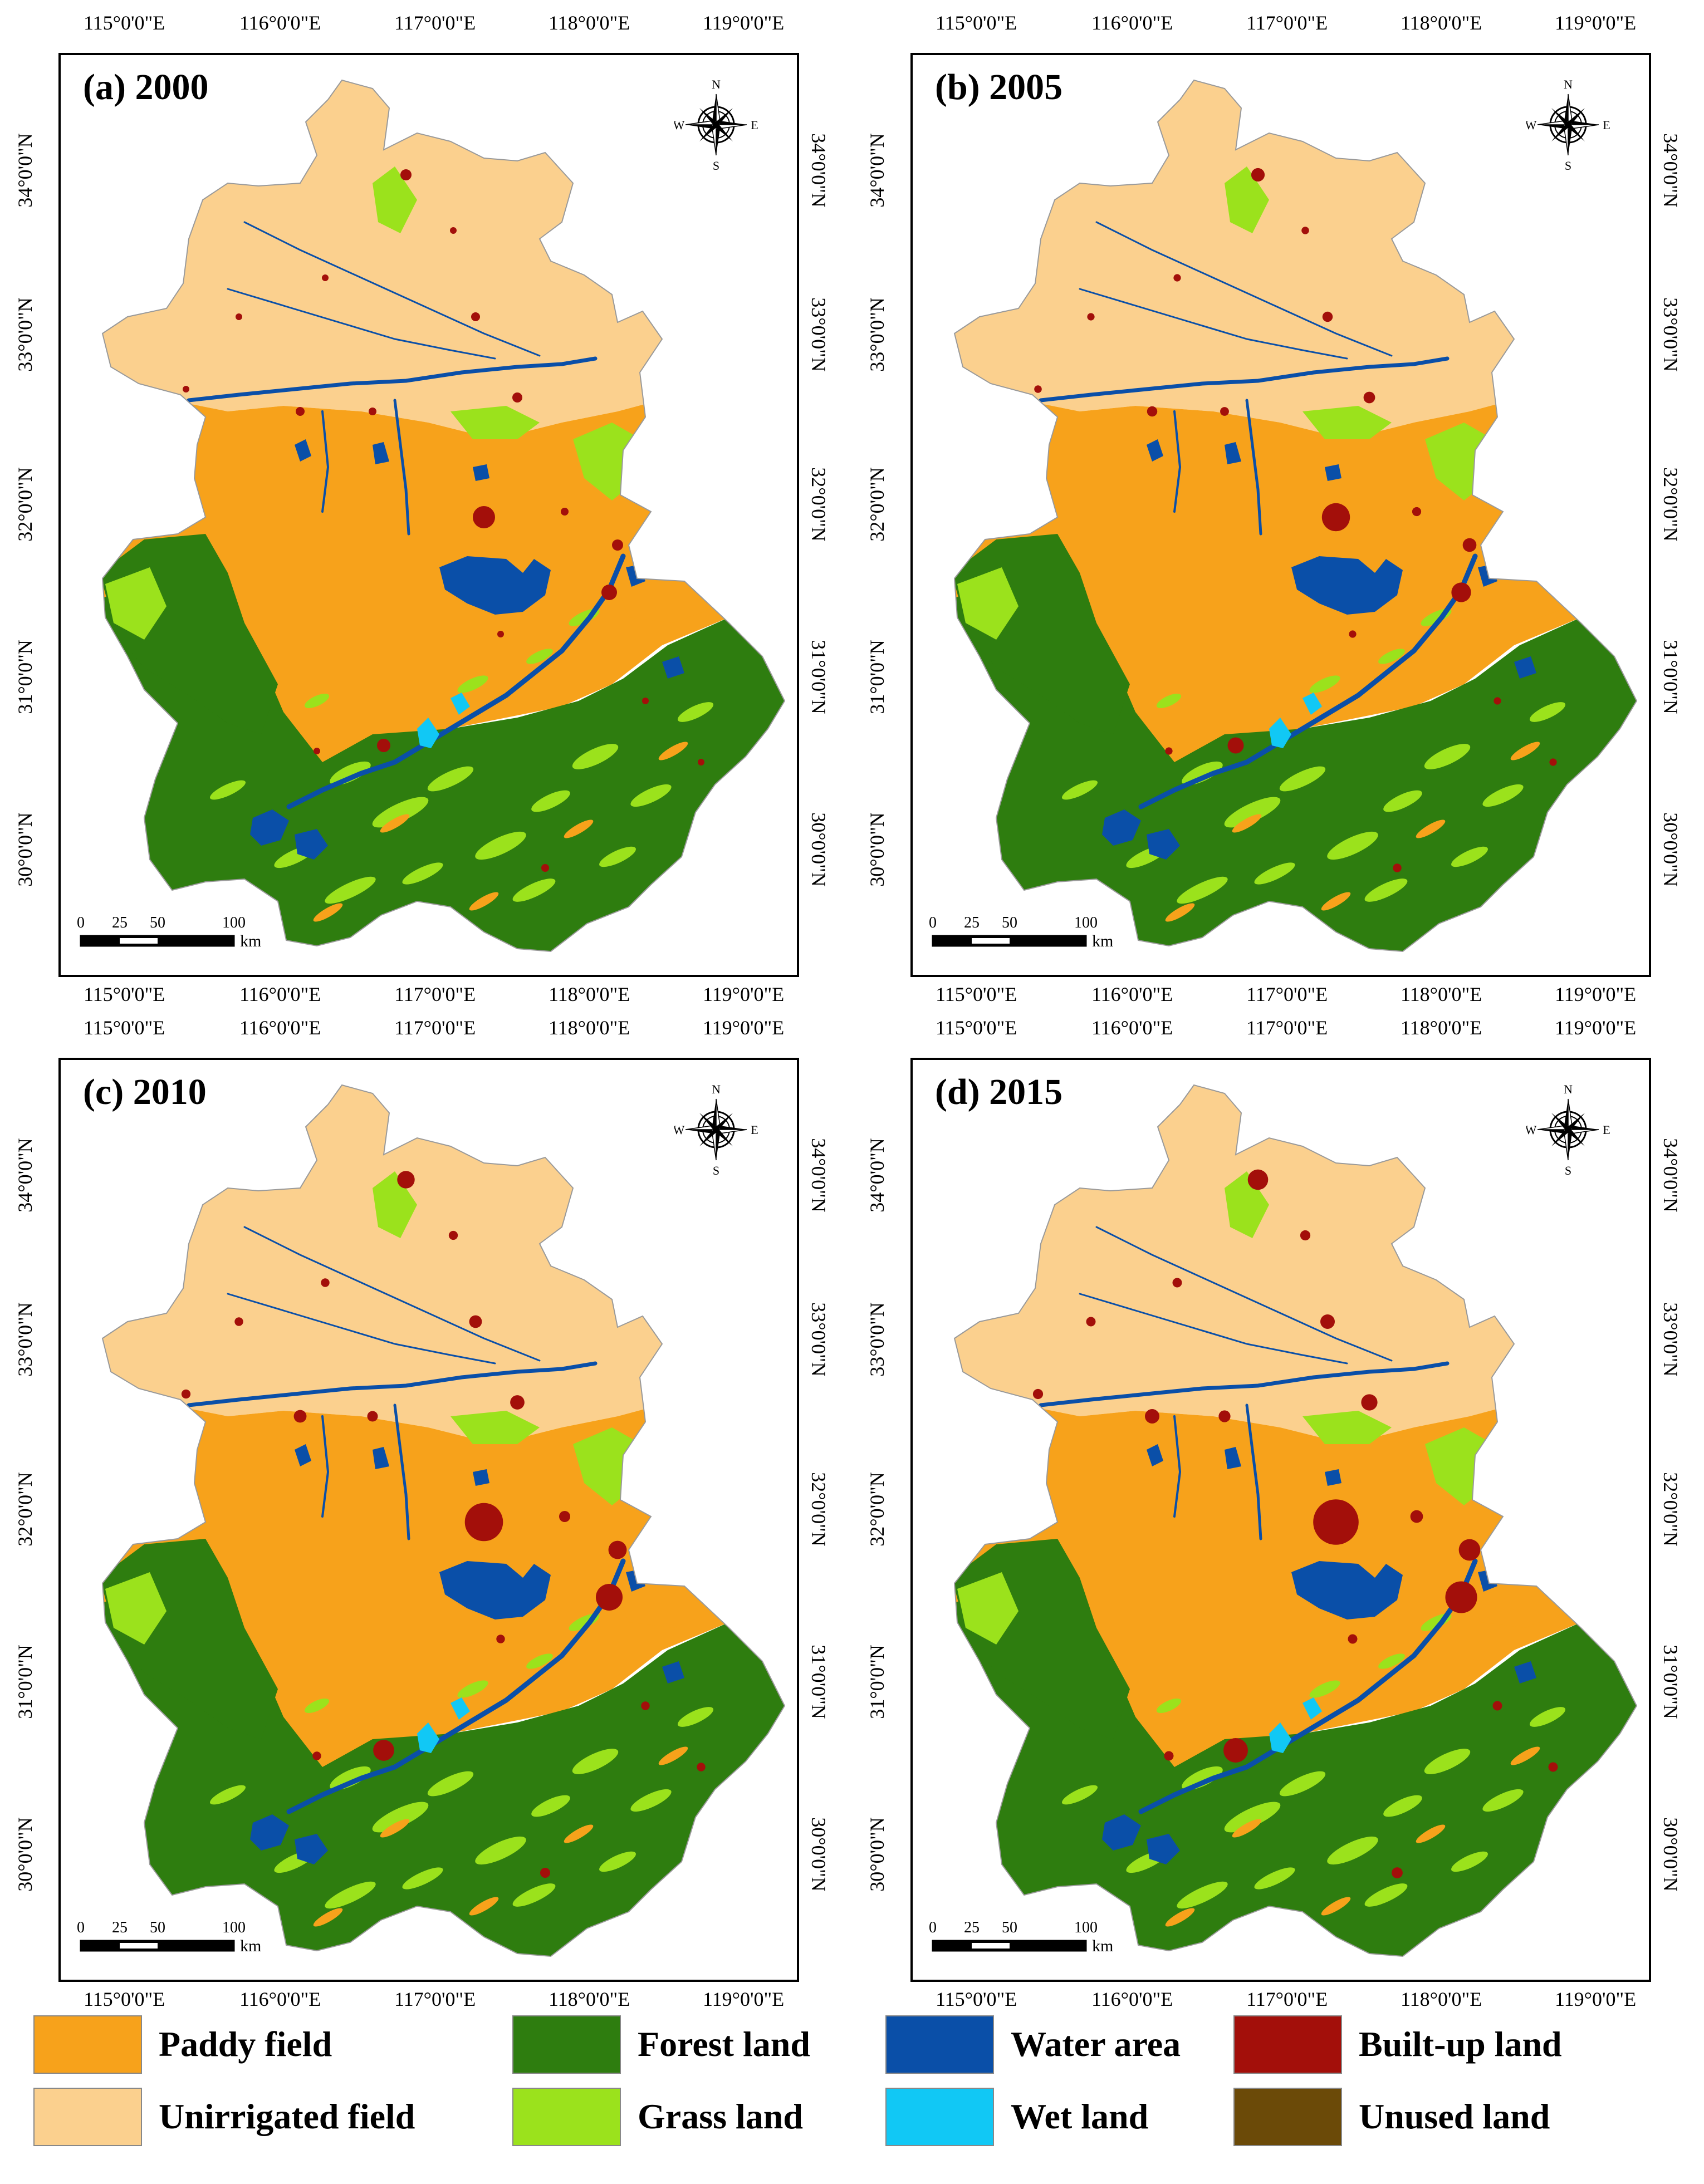 The height and width of the screenshot is (2184, 1704). Describe the element at coordinates (25, 170) in the screenshot. I see `latitude-label: 34°0'0"N` at that location.